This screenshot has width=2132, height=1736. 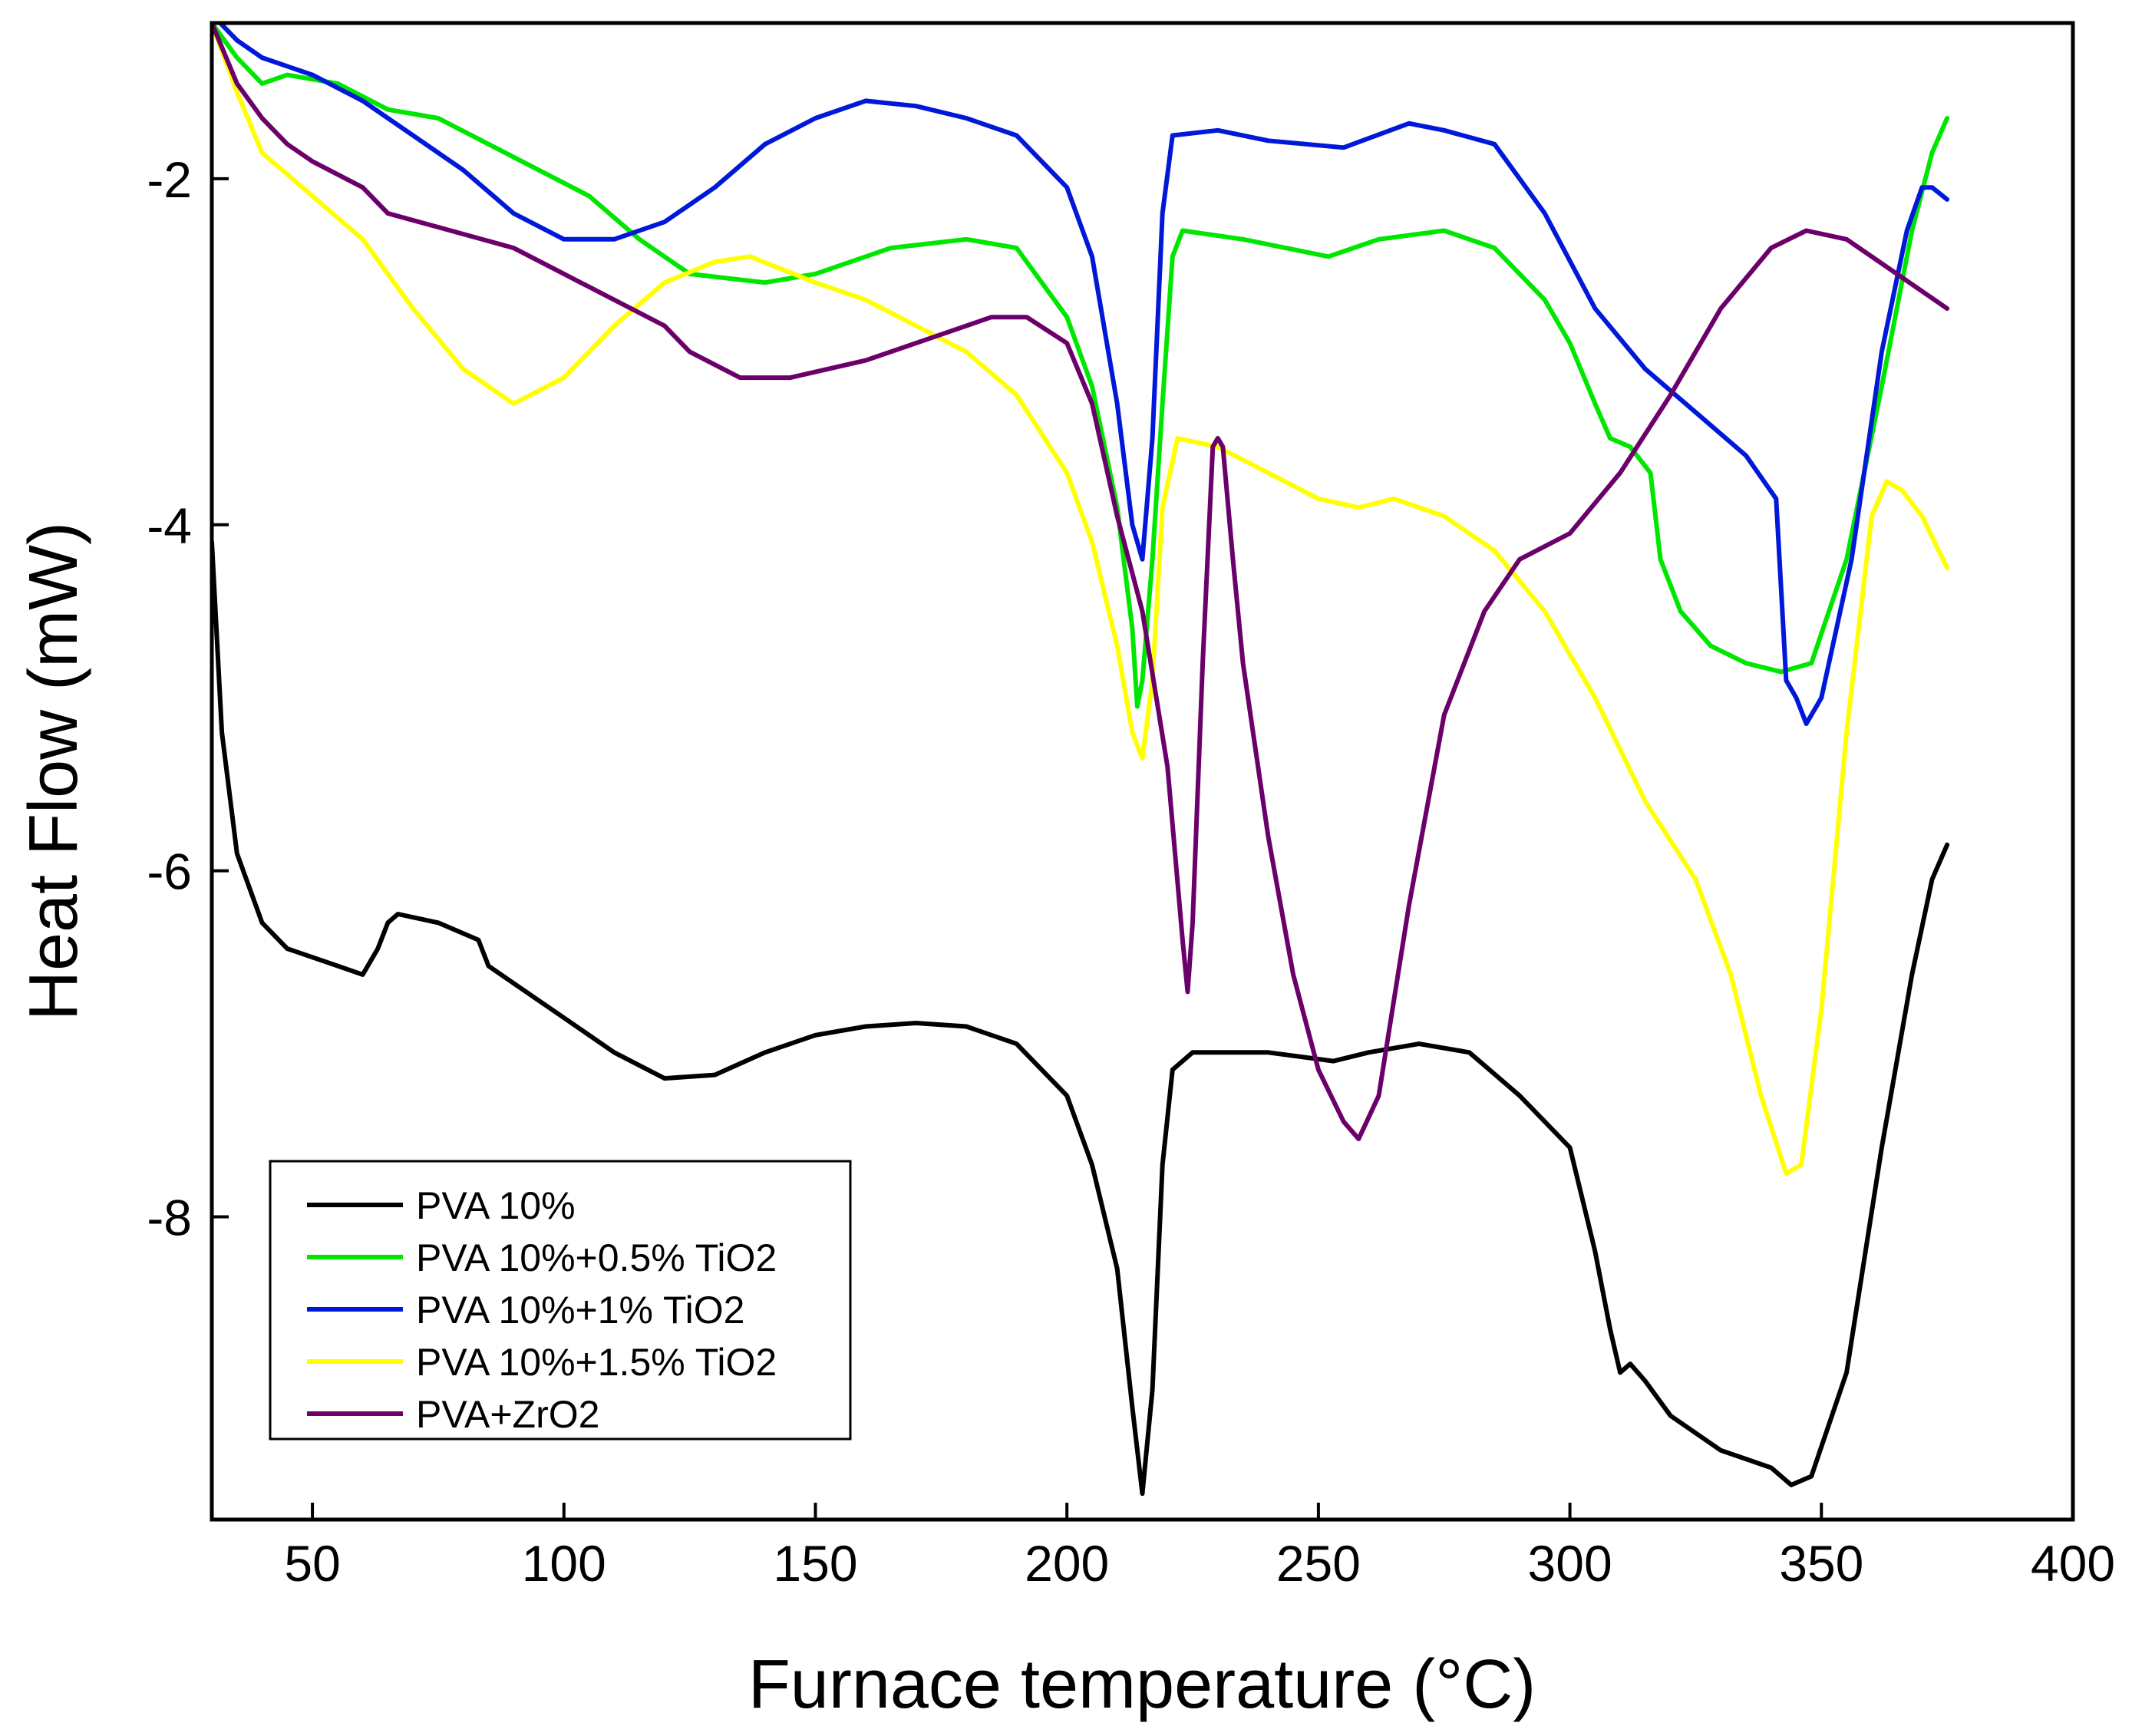 I want to click on x-tick-label-350: 350, so click(x=1821, y=1563).